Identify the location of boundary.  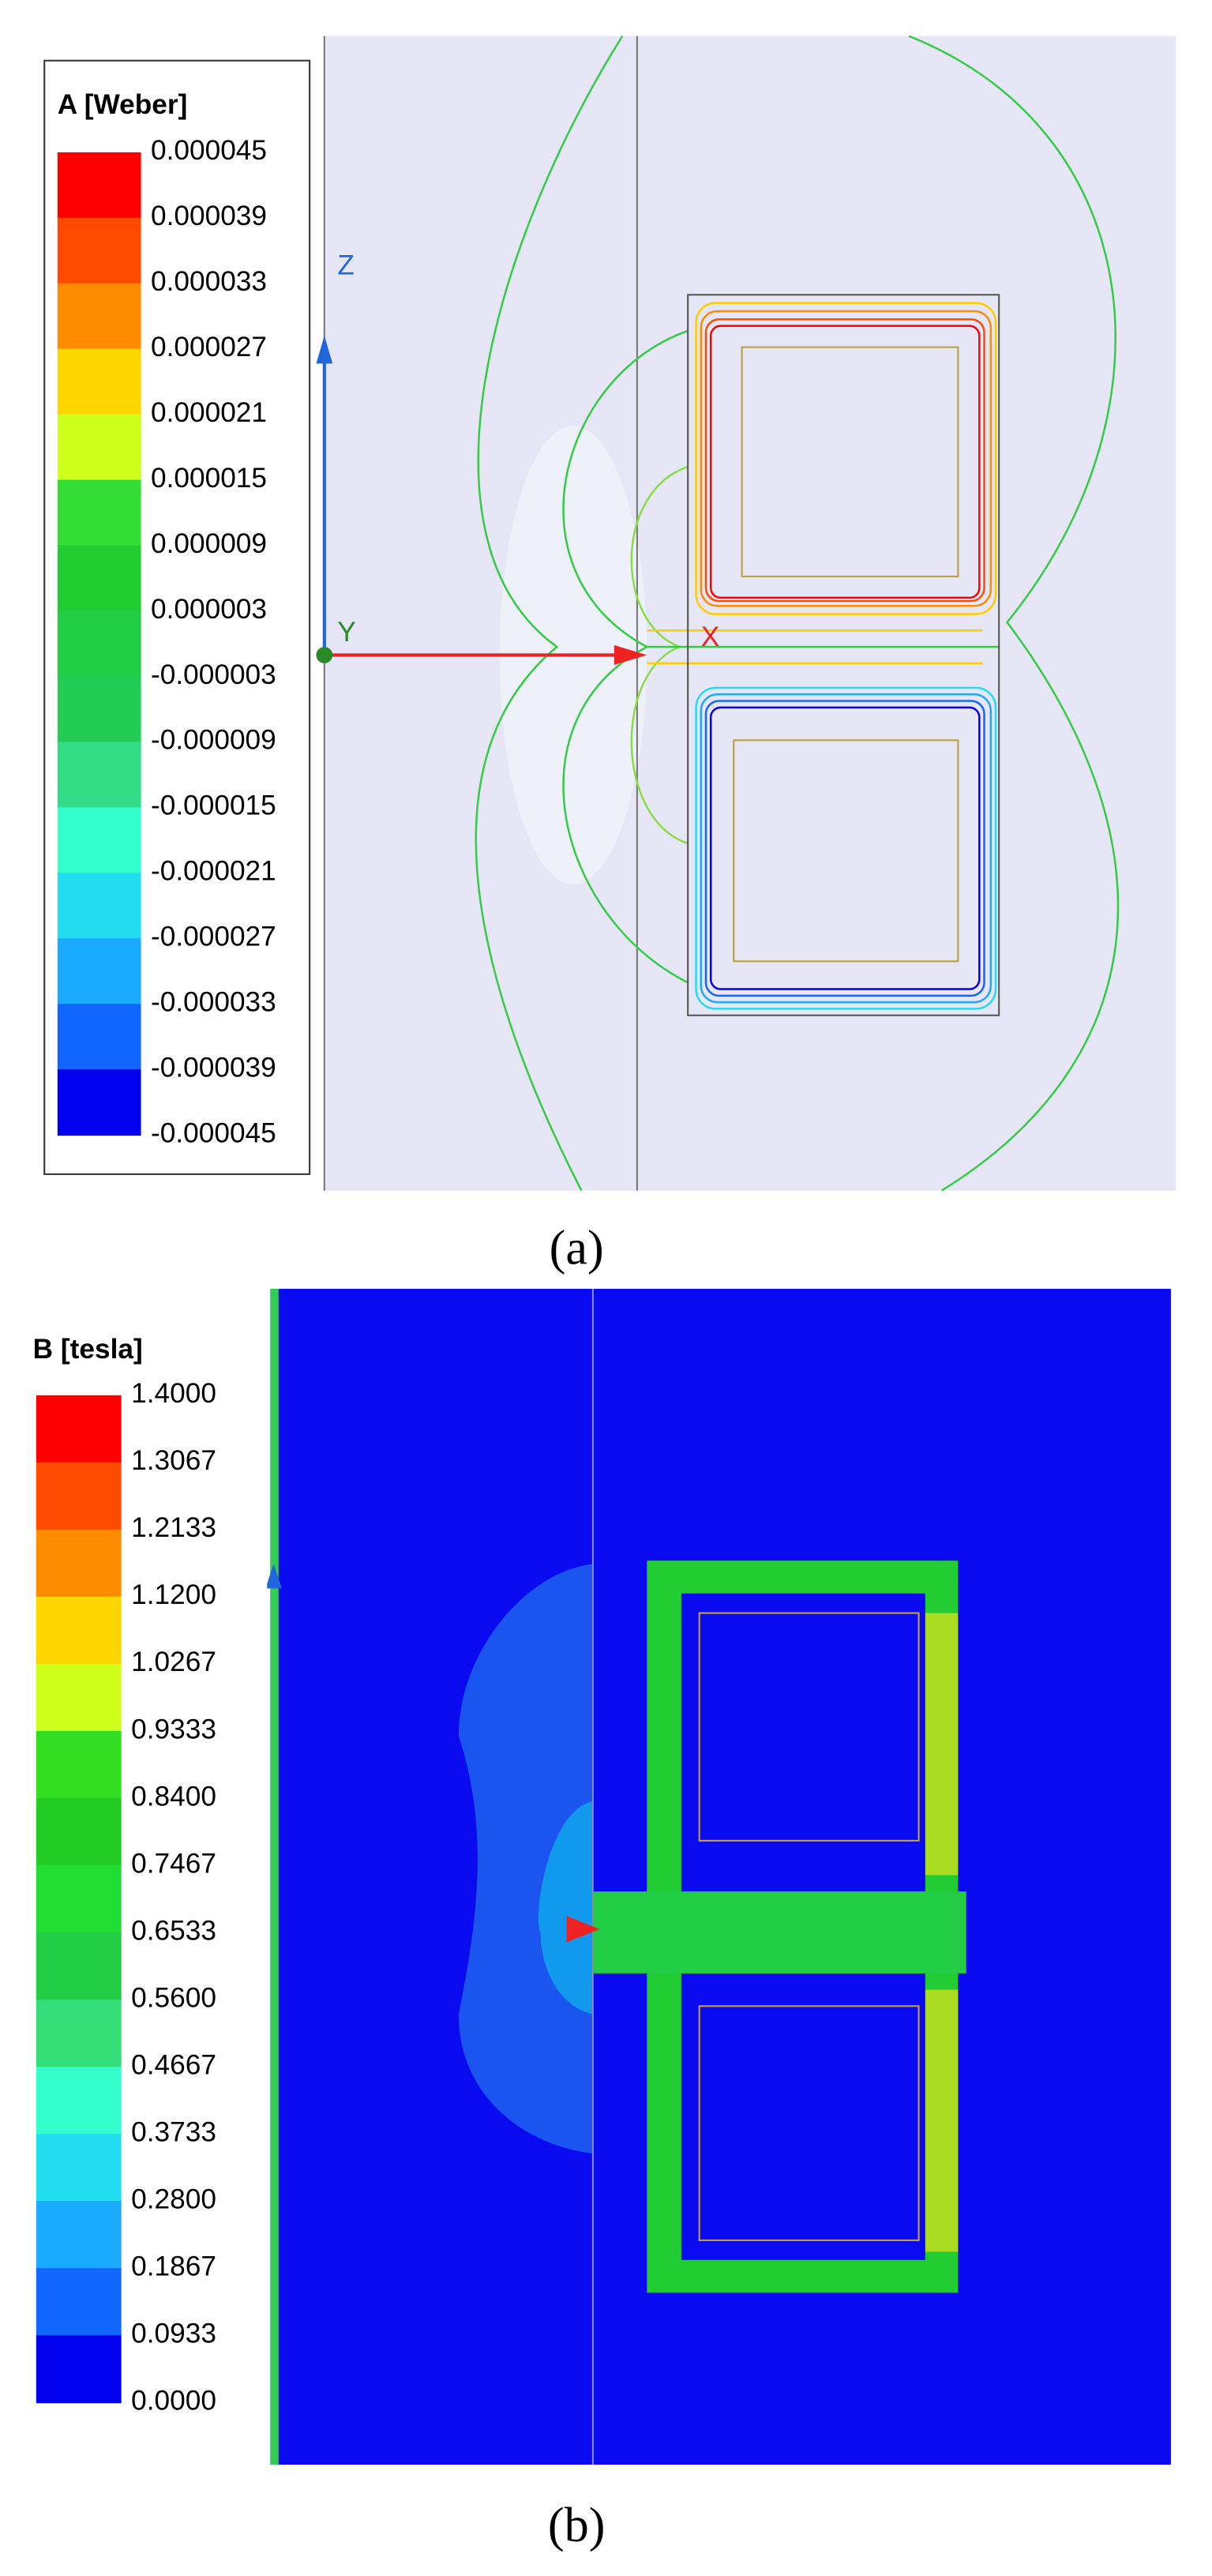
(275, 1877).